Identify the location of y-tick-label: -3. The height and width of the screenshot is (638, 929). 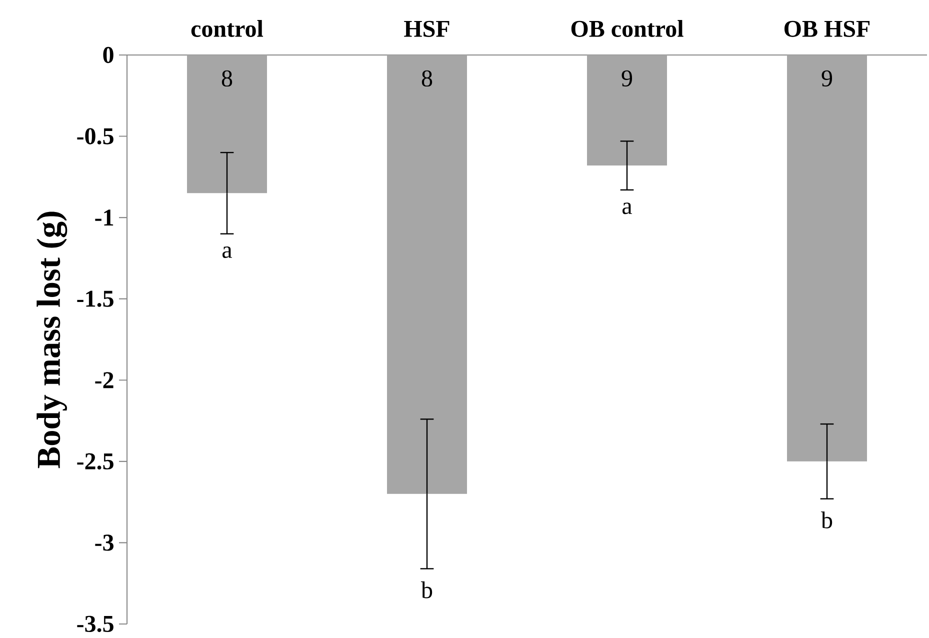
(104, 542).